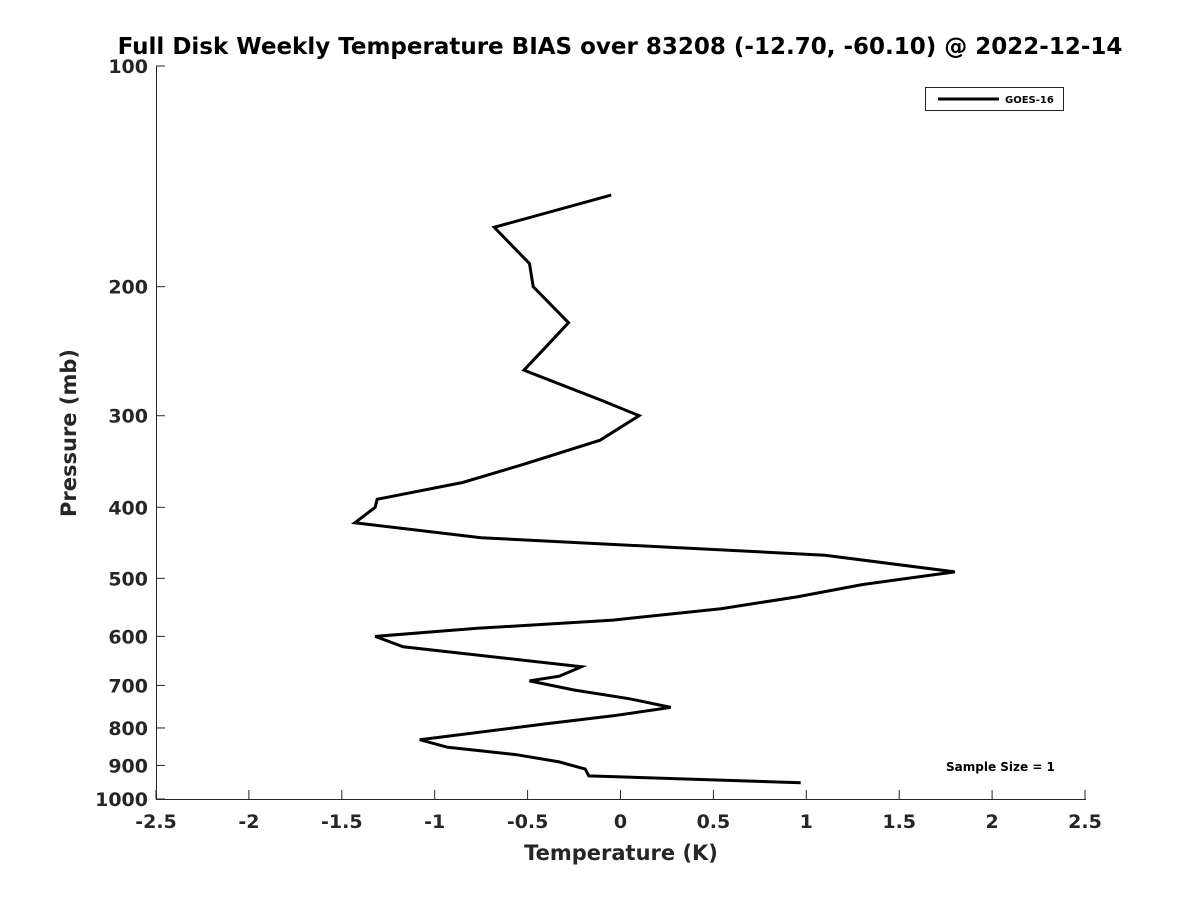  I want to click on y-tick-label: 500, so click(128, 579).